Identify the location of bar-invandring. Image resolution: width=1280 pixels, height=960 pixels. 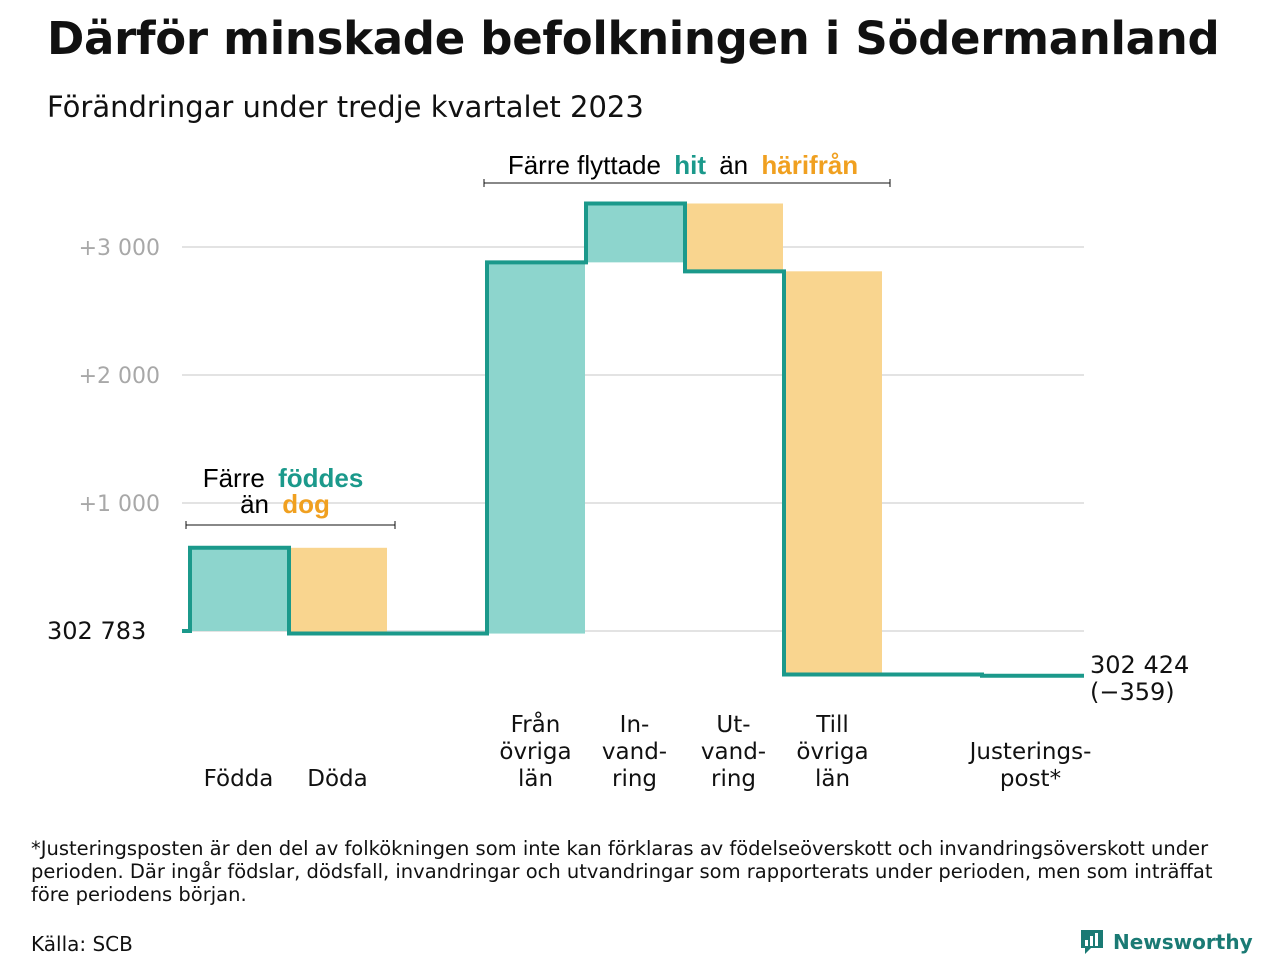
(635, 233).